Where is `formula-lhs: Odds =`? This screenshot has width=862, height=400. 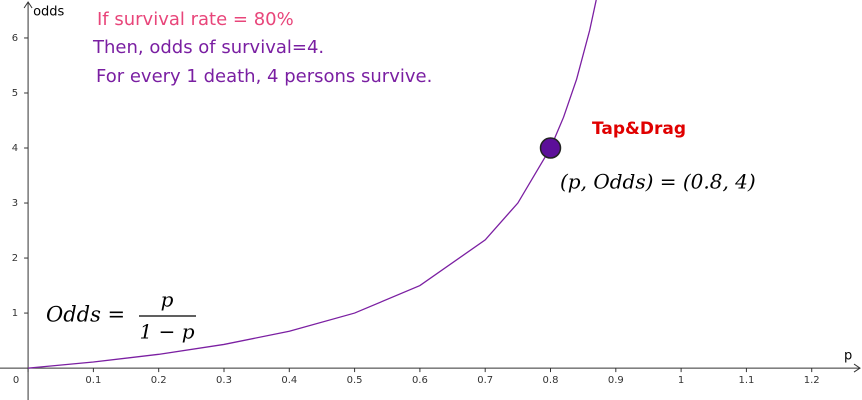 formula-lhs: Odds = is located at coordinates (85, 315).